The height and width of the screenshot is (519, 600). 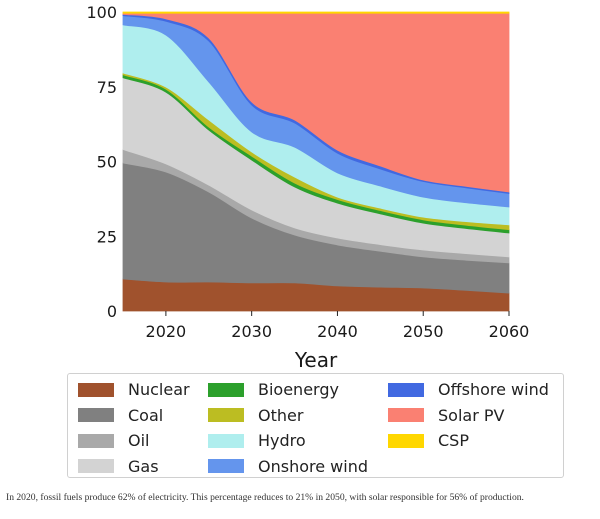 What do you see at coordinates (143, 466) in the screenshot?
I see `legend-label: Gas` at bounding box center [143, 466].